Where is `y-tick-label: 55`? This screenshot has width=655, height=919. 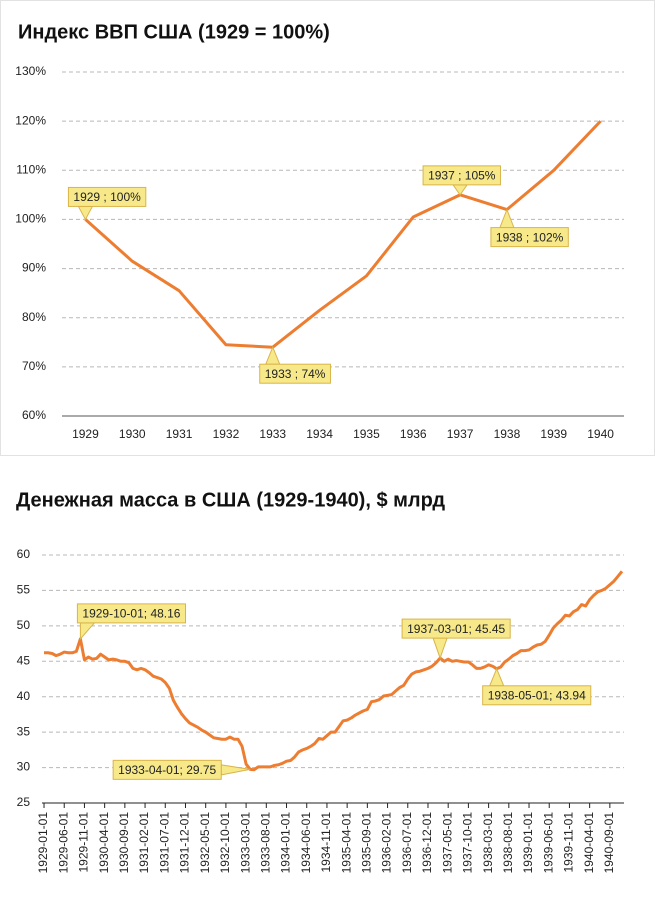
y-tick-label: 55 is located at coordinates (24, 590).